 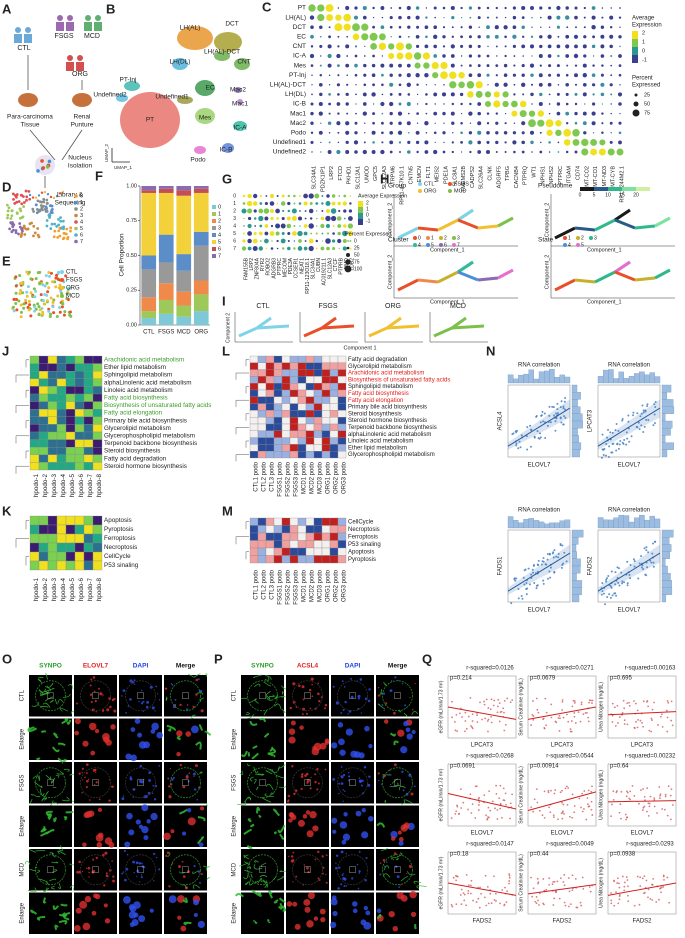 I want to click on trajectory, so click(x=565, y=233).